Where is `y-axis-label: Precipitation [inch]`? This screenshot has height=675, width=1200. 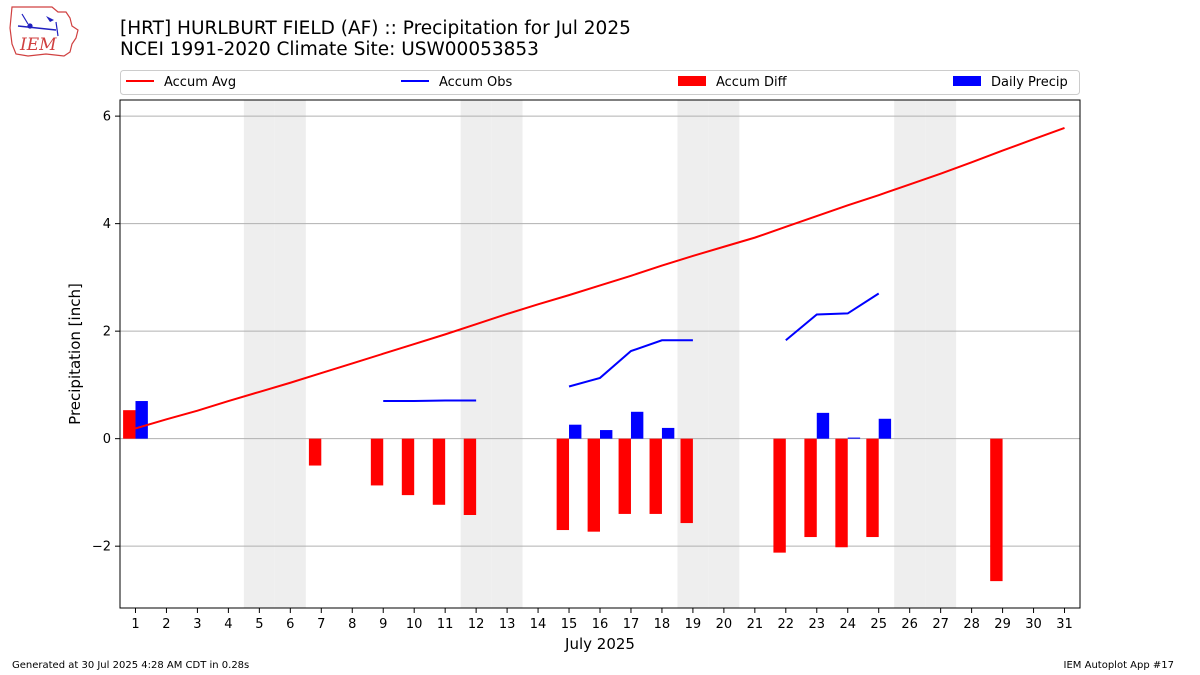
y-axis-label: Precipitation [inch] is located at coordinates (75, 354).